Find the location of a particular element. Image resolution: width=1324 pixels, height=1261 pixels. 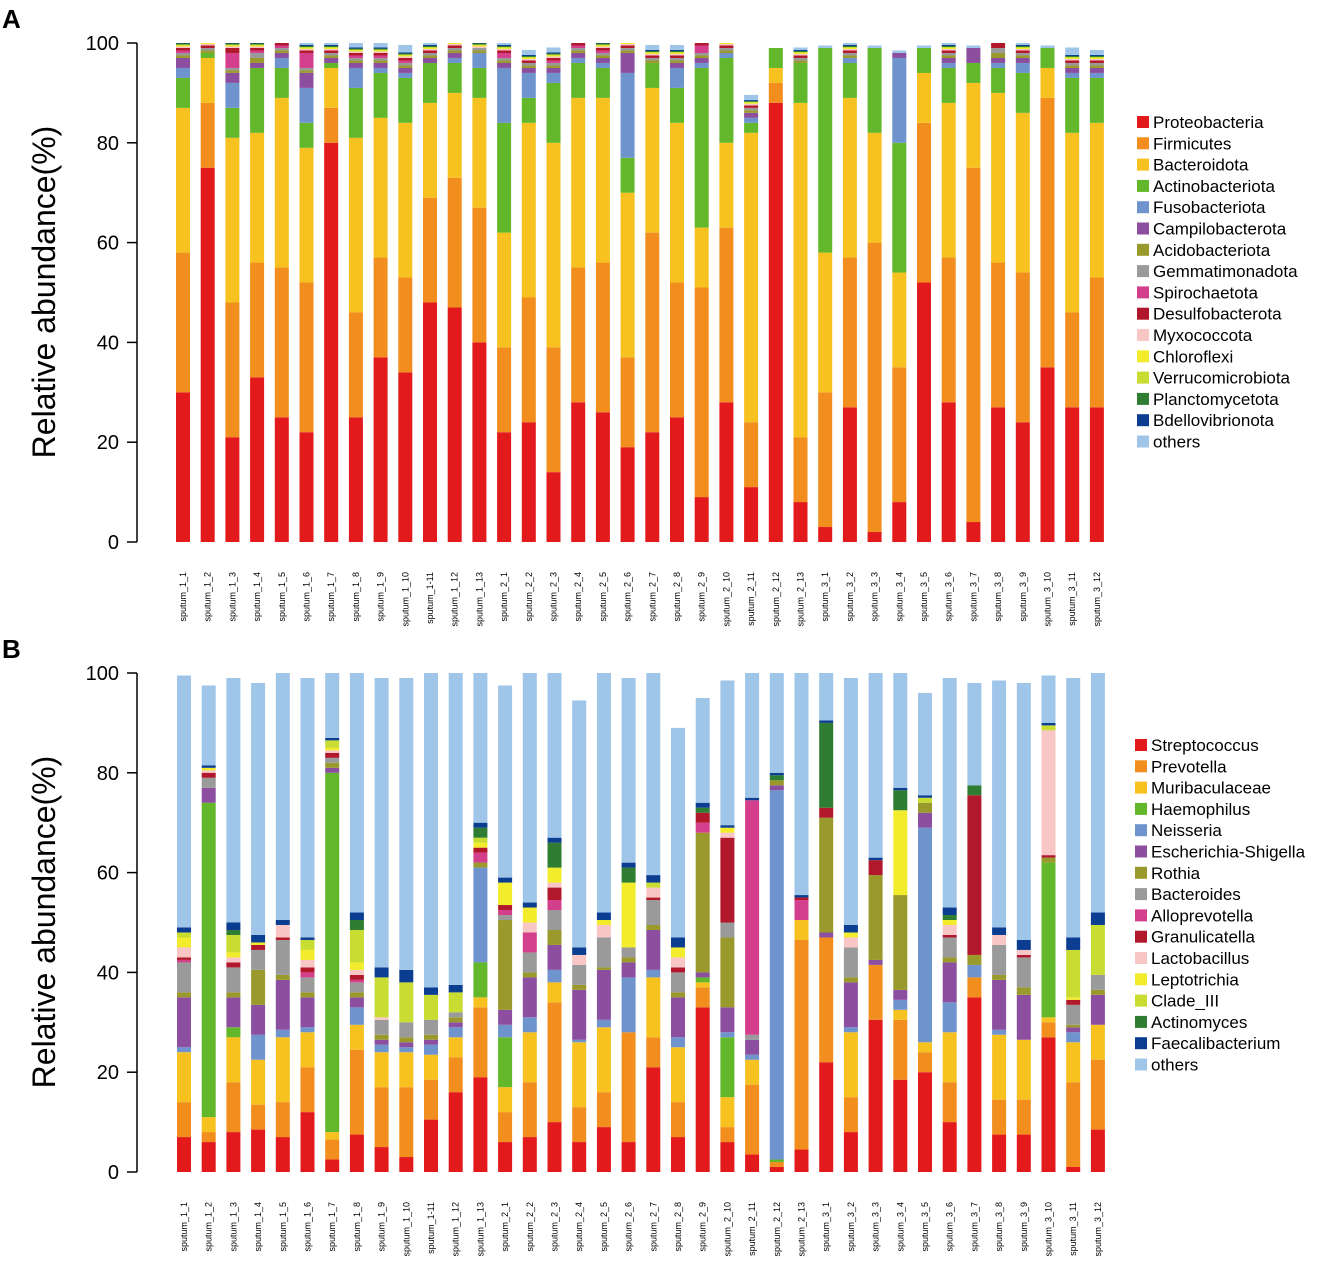

legend-entry: Acidobacteriota is located at coordinates (1212, 250).